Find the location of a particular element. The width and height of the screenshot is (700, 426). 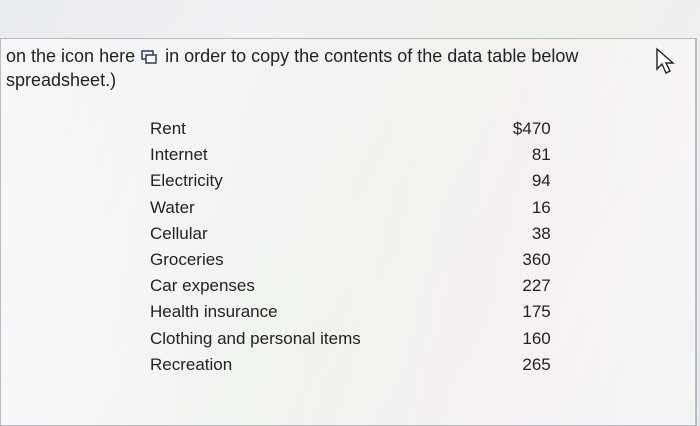

expense-amount: $470 is located at coordinates (531, 129).